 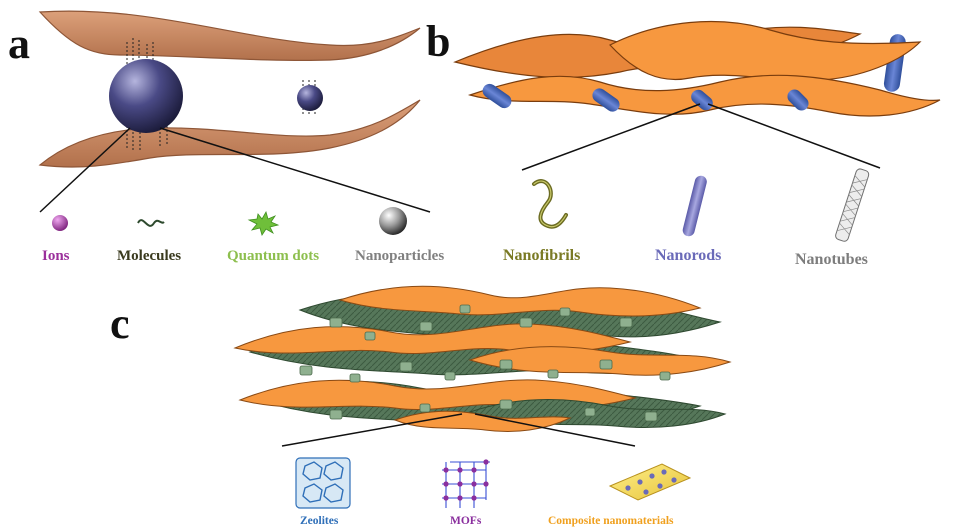 I want to click on panel-b-icons, so click(x=701, y=205).